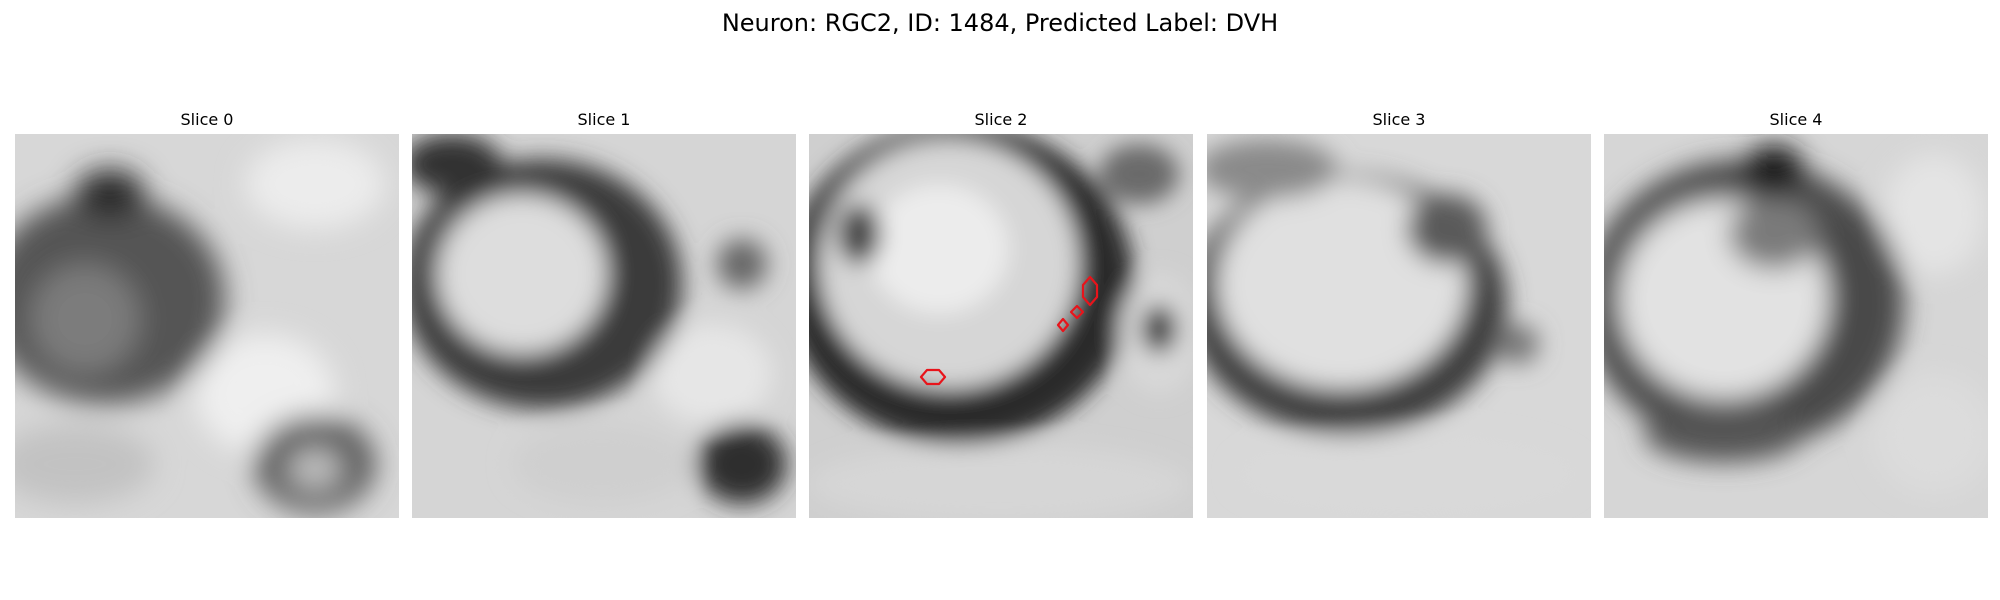 This screenshot has height=600, width=2000. Describe the element at coordinates (207, 119) in the screenshot. I see `slice-title-0: Slice 0` at that location.